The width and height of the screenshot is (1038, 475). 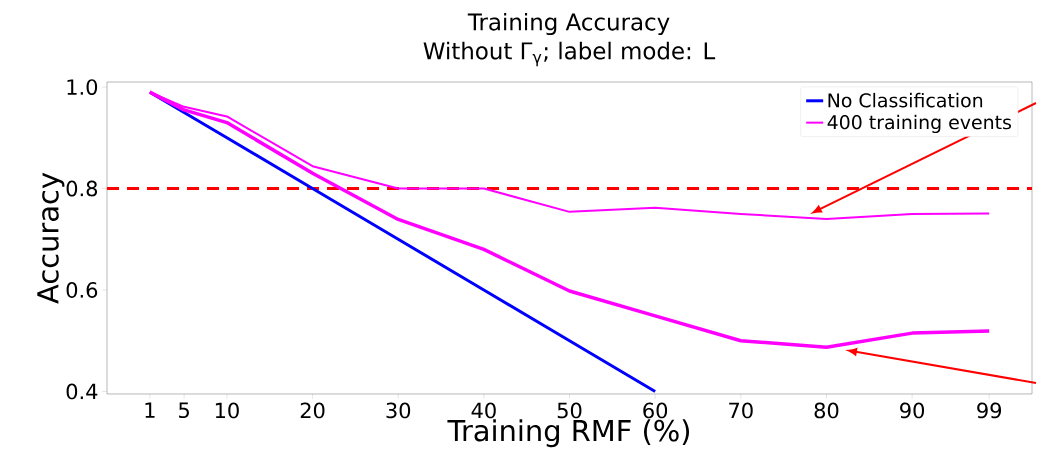 I want to click on x-tick-label: 1, so click(x=150, y=410).